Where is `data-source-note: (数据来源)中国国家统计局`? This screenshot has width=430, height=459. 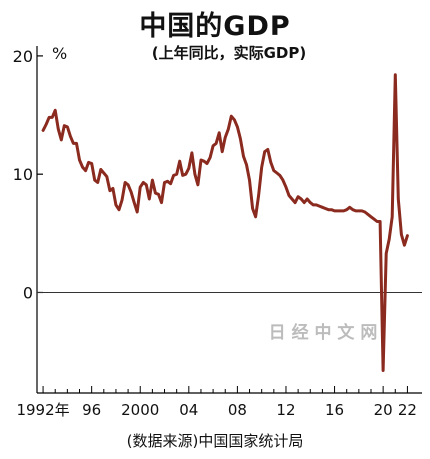
data-source-note: (数据来源)中国国家统计局 is located at coordinates (215, 441).